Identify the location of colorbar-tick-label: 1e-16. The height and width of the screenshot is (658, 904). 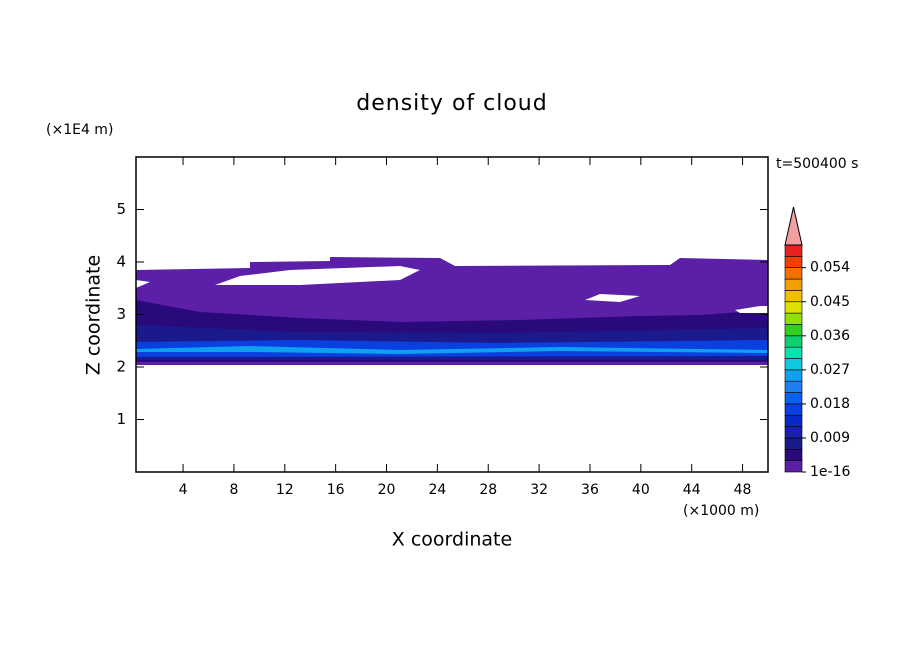
(830, 472).